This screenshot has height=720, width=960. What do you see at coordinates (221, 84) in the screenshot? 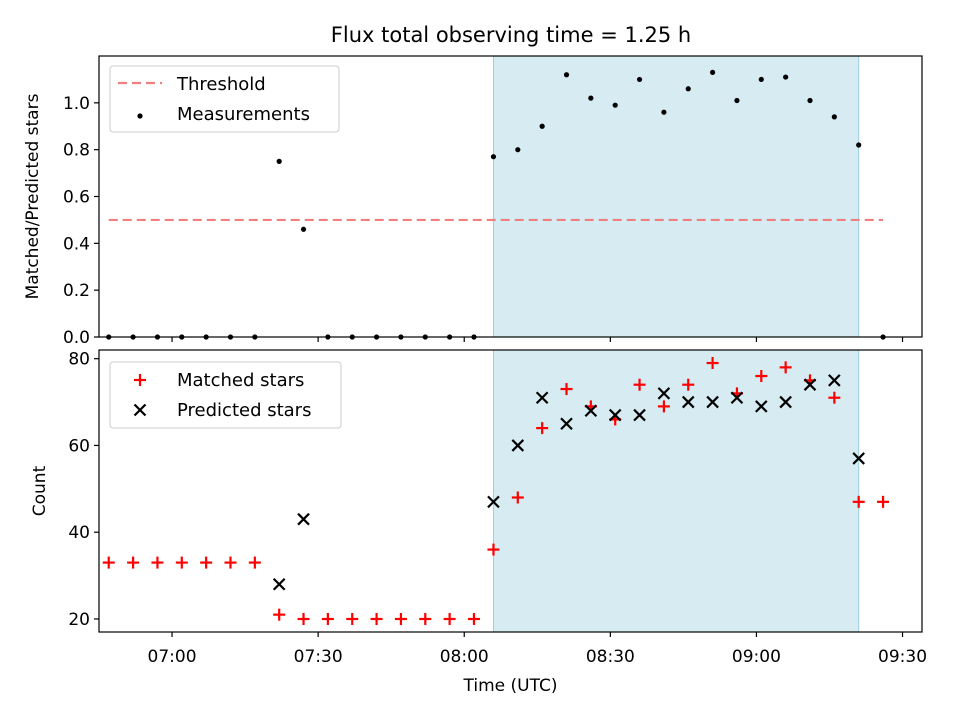
I see `legend-threshold-label: Threshold` at bounding box center [221, 84].